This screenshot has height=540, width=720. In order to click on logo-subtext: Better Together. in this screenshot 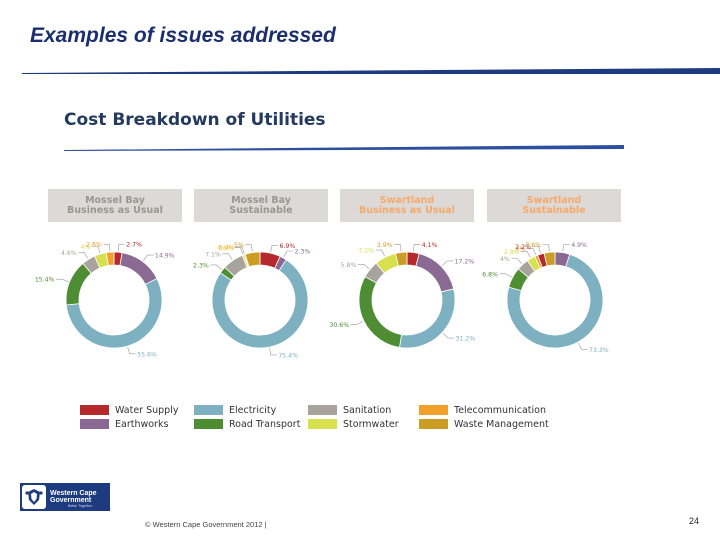, I will do `click(80, 506)`.